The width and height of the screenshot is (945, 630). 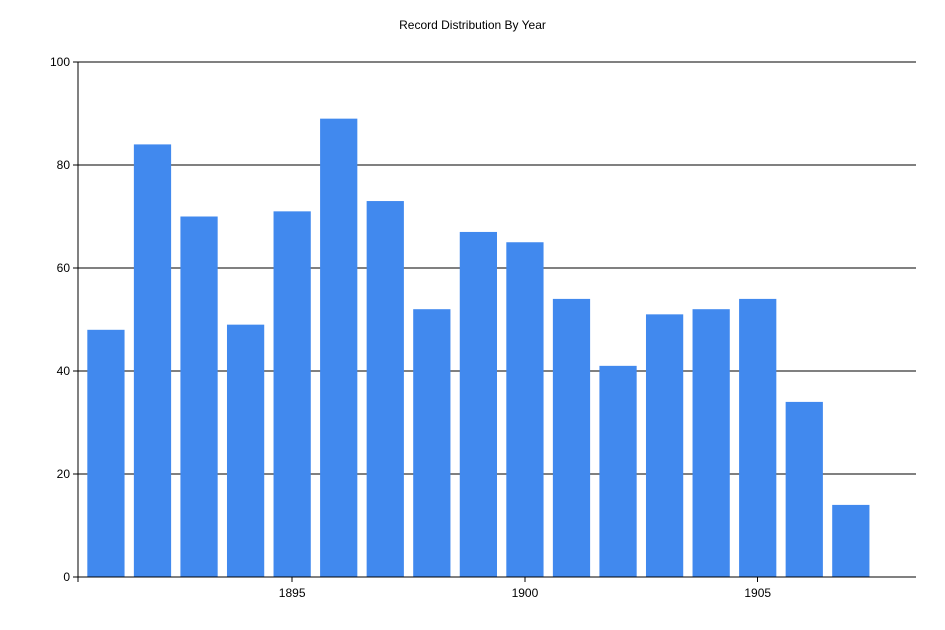 I want to click on y-tick-label: 40, so click(x=64, y=371).